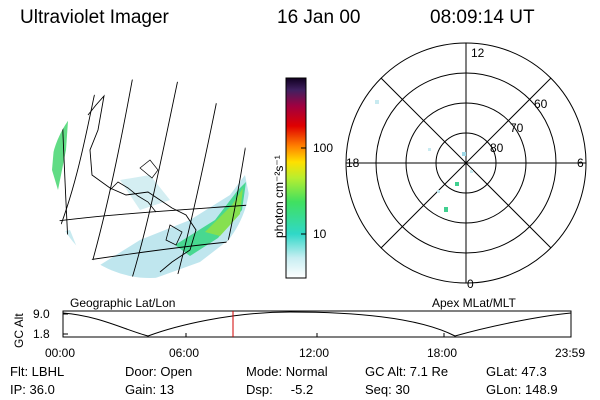 The height and width of the screenshot is (400, 600). I want to click on colorbar-unit-label: photon cm⁻²s⁻¹, so click(279, 196).